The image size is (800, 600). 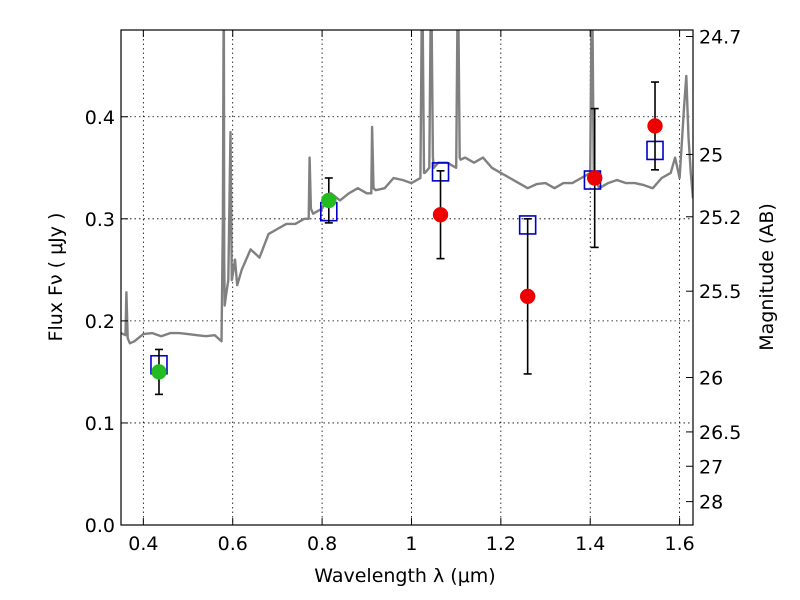 I want to click on x-tick-label: 1.6, so click(x=679, y=544).